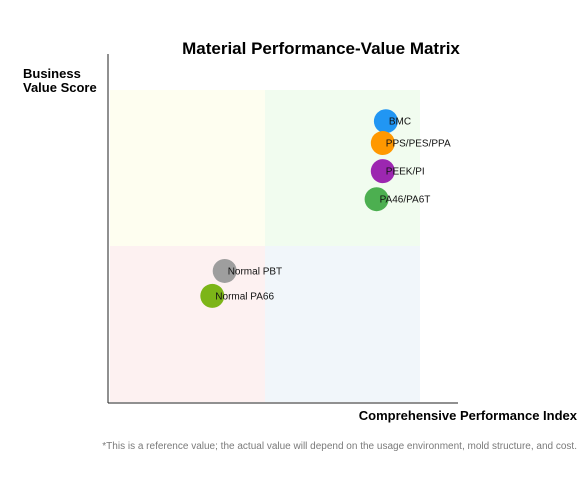  I want to click on data-point-label: BMC, so click(400, 122).